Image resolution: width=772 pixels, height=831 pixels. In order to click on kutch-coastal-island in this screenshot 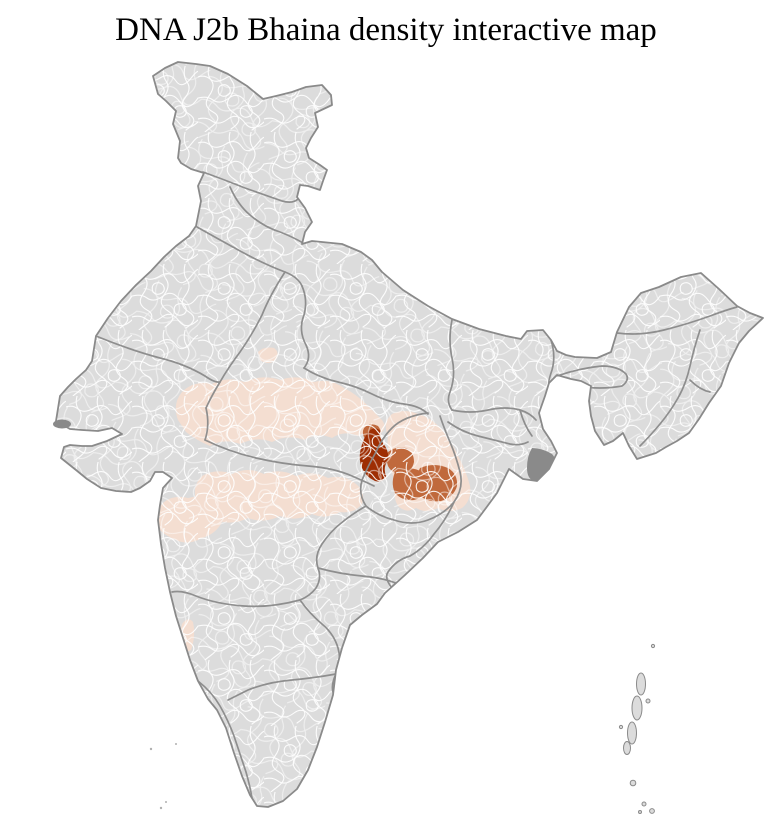, I will do `click(62, 424)`.